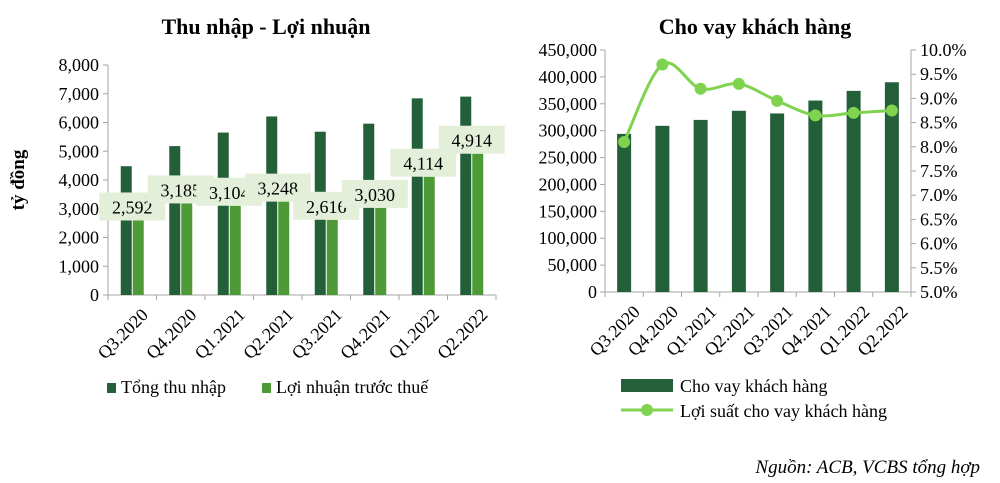 The height and width of the screenshot is (483, 1000). Describe the element at coordinates (171, 334) in the screenshot. I see `x-tick-label: Q4.2020` at that location.